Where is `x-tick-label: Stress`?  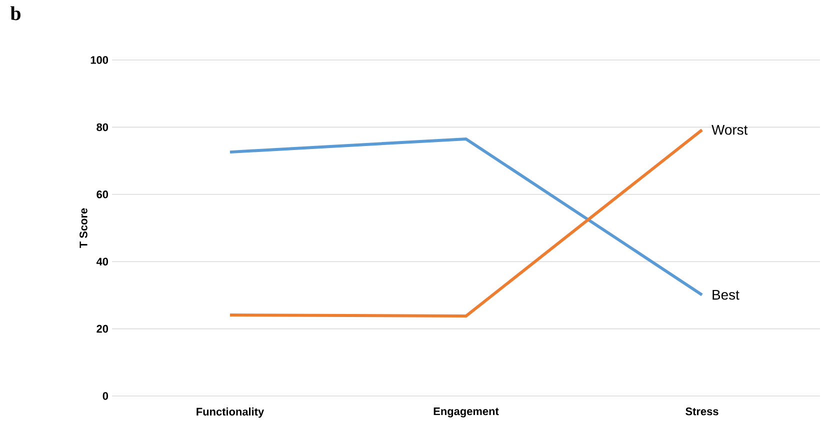 x-tick-label: Stress is located at coordinates (702, 412).